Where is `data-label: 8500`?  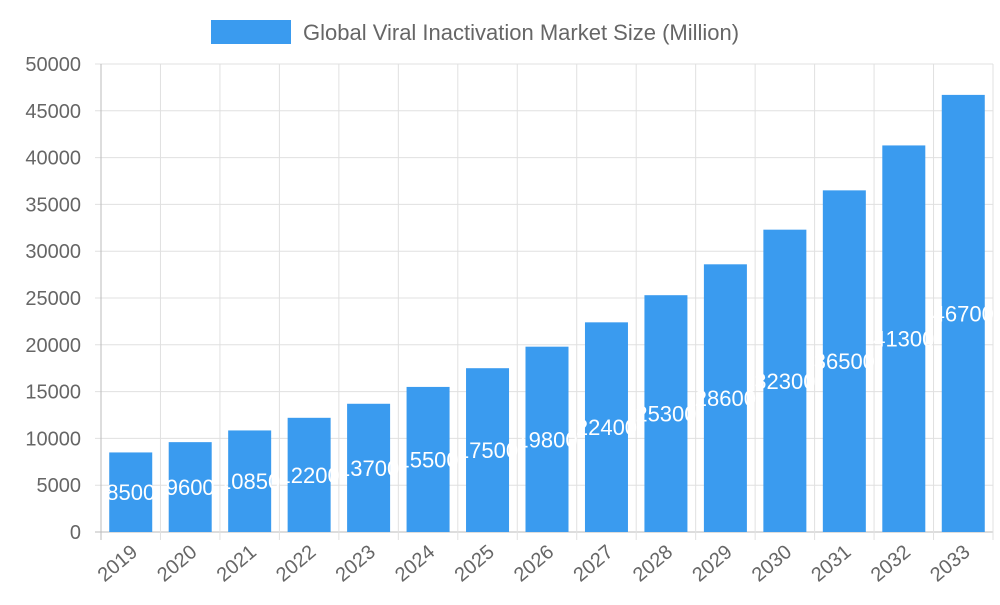
data-label: 8500 is located at coordinates (130, 492).